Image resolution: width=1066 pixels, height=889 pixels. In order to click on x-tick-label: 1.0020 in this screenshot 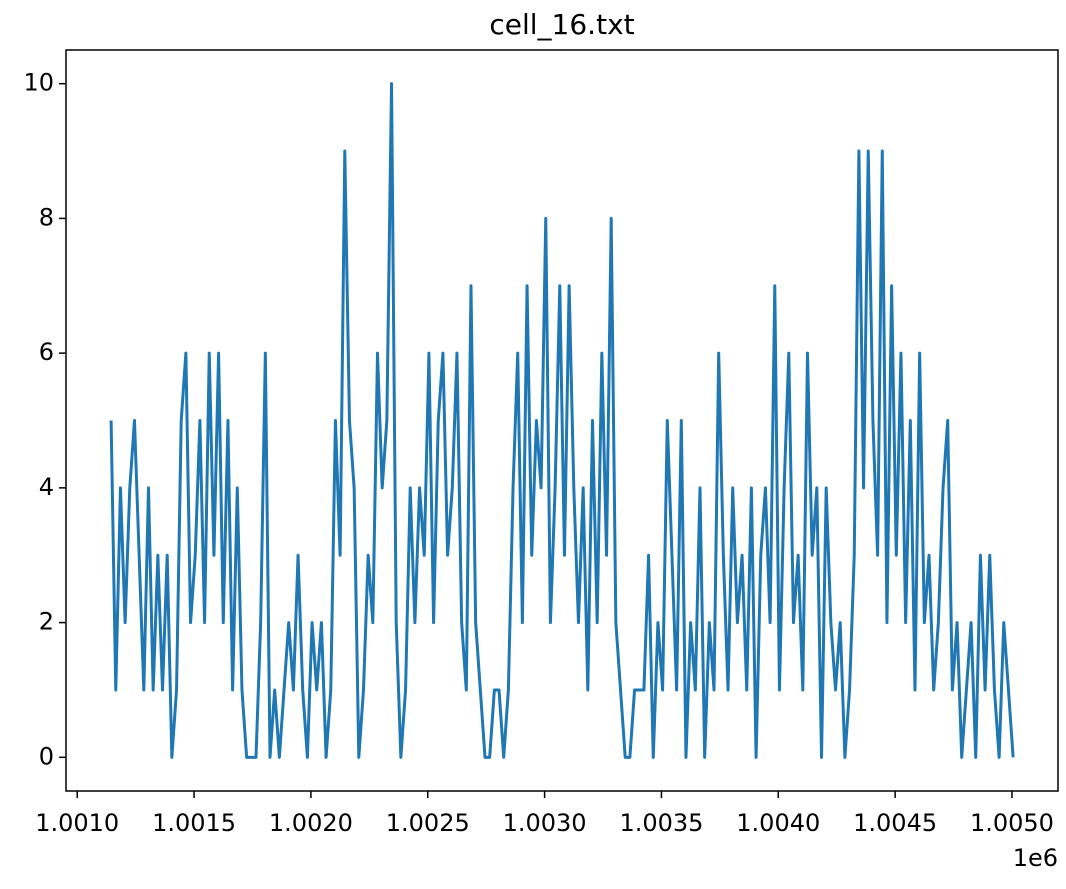, I will do `click(311, 823)`.